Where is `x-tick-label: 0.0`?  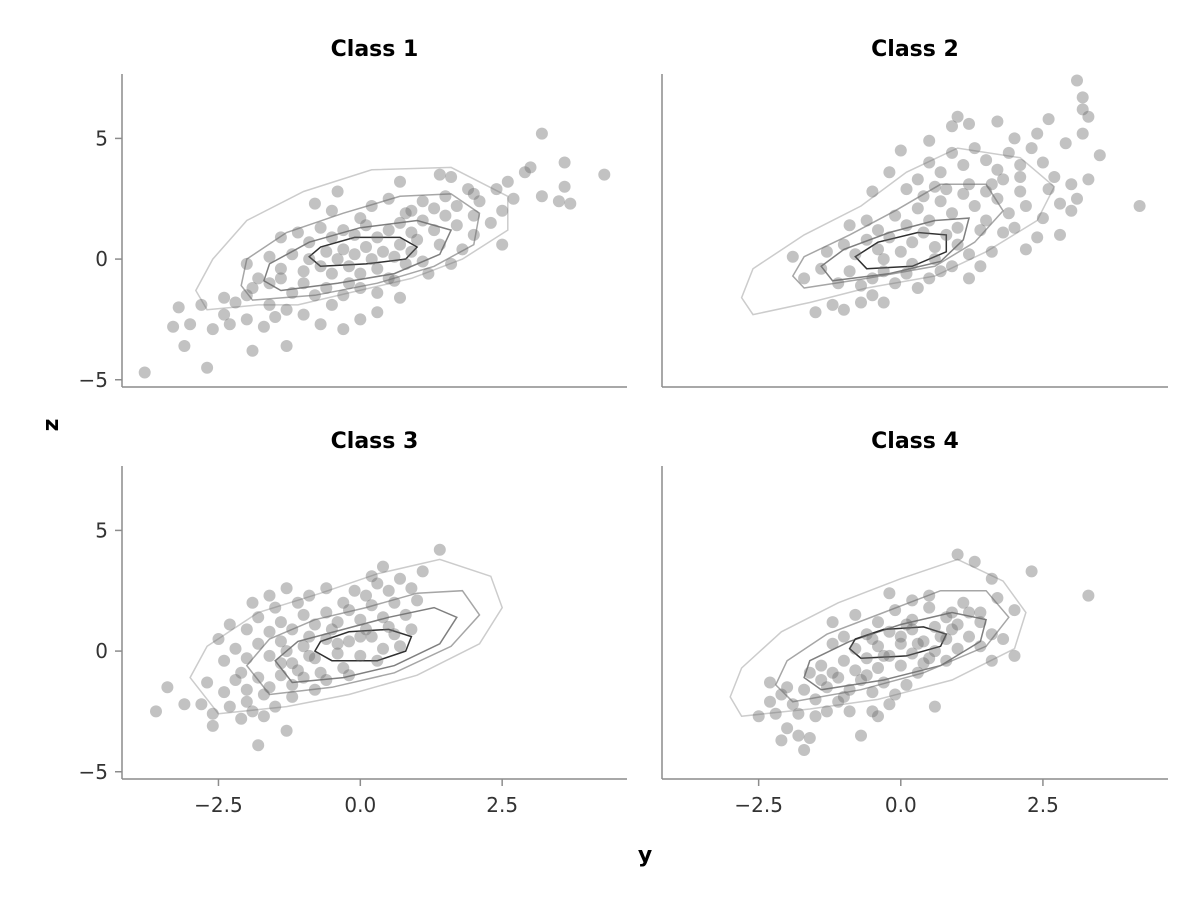 x-tick-label: 0.0 is located at coordinates (360, 805).